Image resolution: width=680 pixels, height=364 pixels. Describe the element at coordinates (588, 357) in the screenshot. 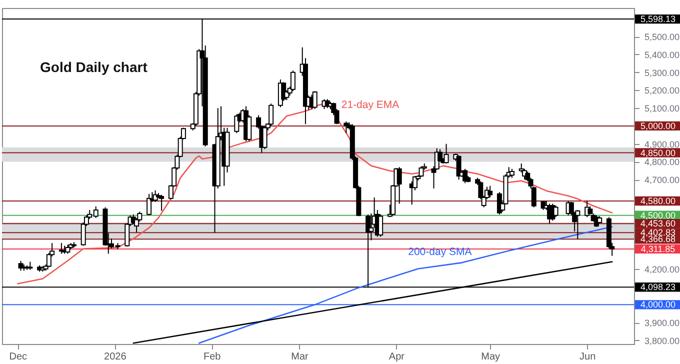

I see `x-tick-label: Jun` at that location.